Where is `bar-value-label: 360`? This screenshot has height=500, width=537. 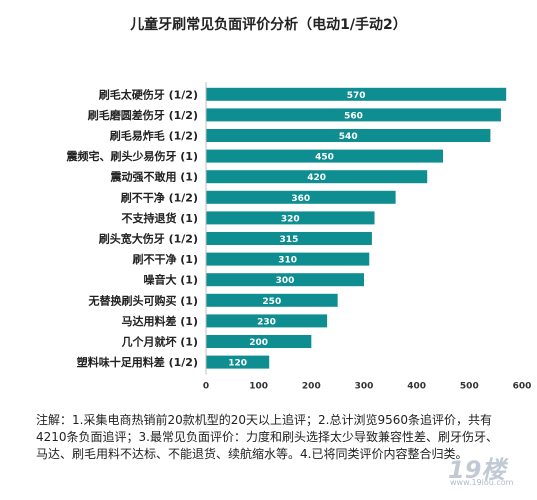 bar-value-label: 360 is located at coordinates (300, 199).